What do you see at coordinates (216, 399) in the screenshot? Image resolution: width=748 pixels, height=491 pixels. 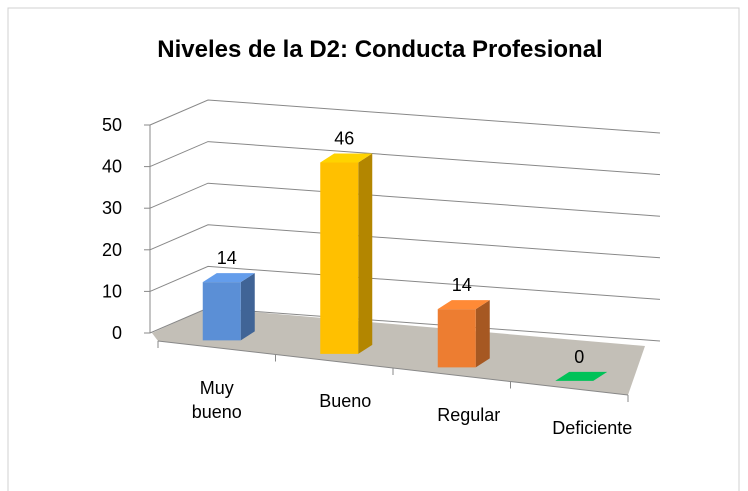 I see `x-tick-label: Muy bueno` at bounding box center [216, 399].